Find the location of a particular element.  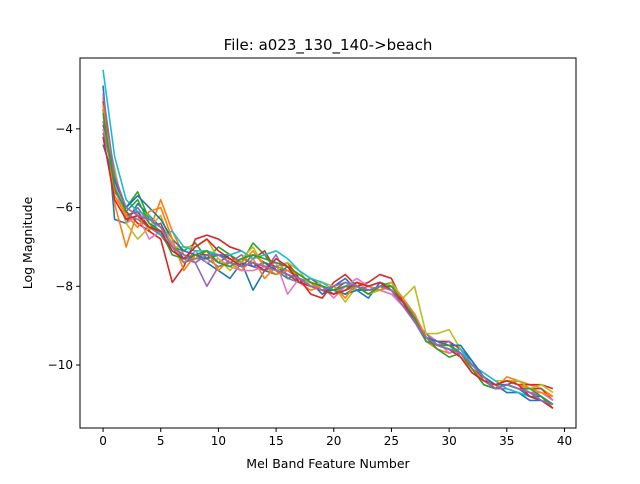

x-tick-label: 30 is located at coordinates (448, 441).